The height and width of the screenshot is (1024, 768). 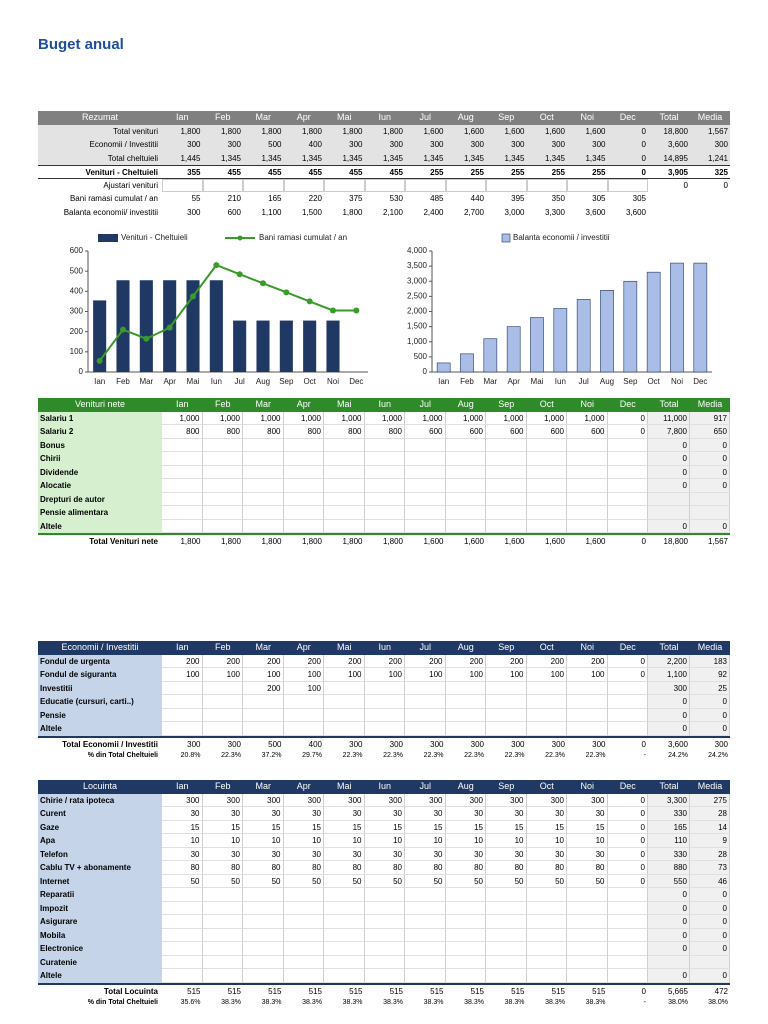 What do you see at coordinates (384, 1003) in the screenshot?
I see `table-cell: 38.3%` at bounding box center [384, 1003].